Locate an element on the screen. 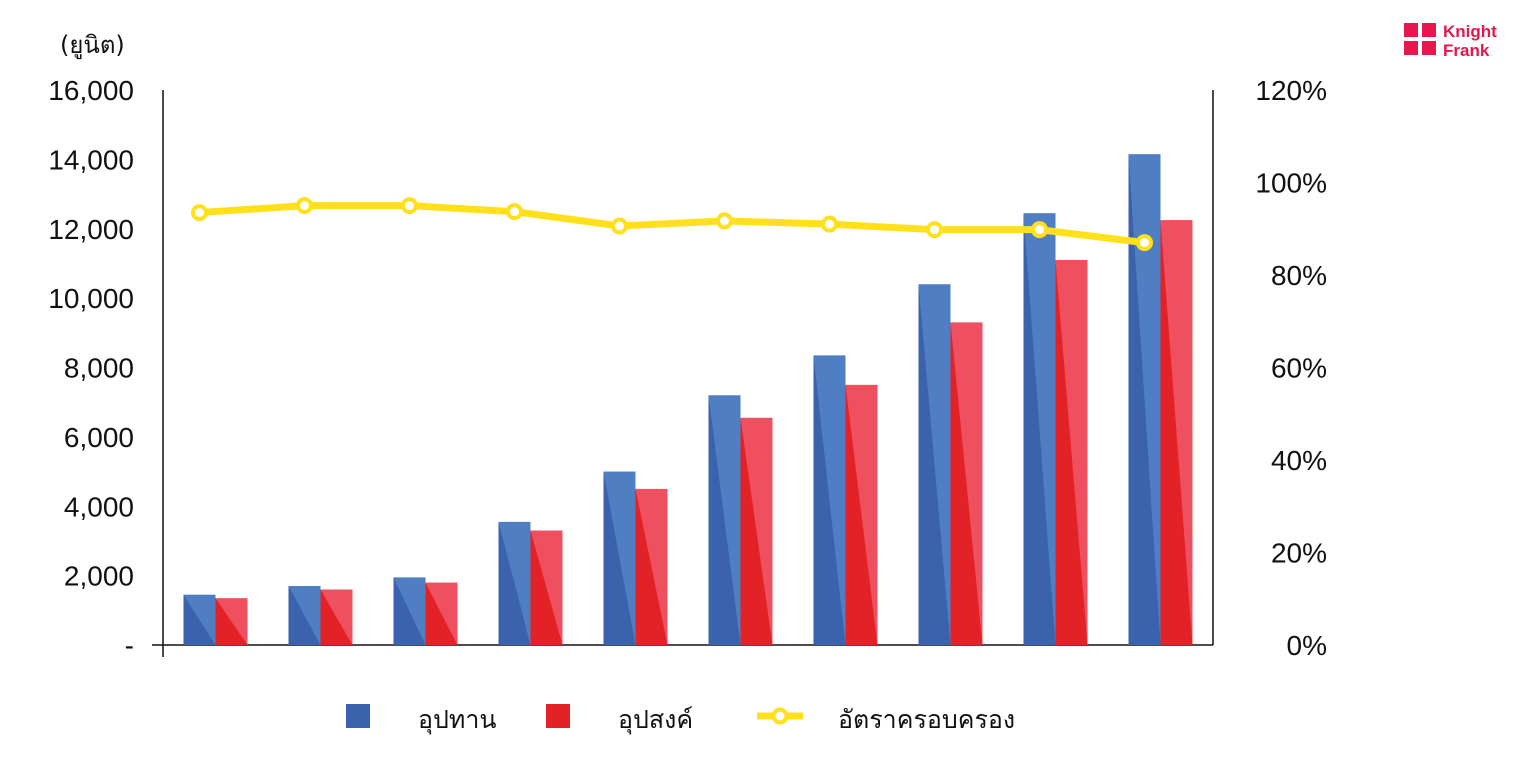  y2-tick-label: 40% is located at coordinates (1299, 460).